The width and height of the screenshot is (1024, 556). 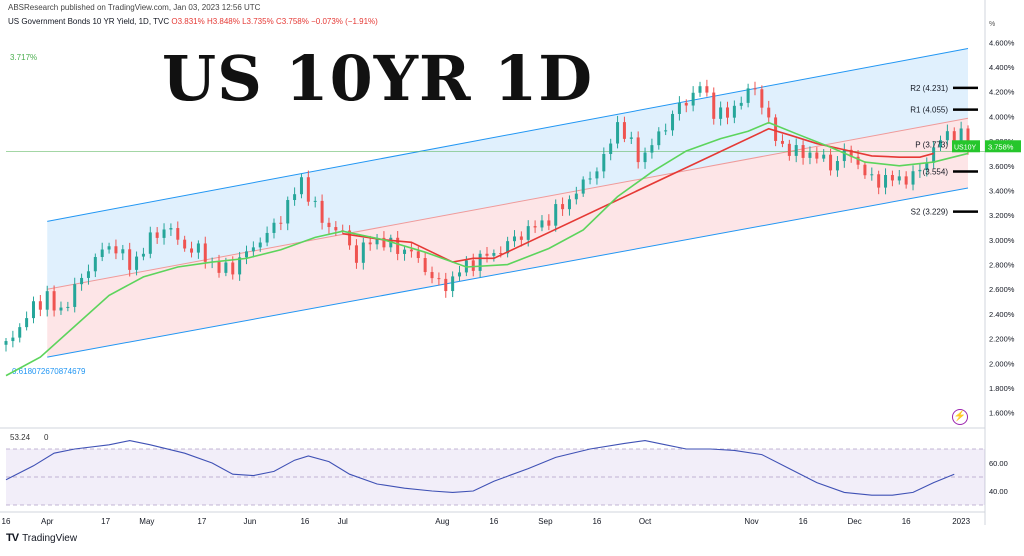 What do you see at coordinates (929, 88) in the screenshot?
I see `pivot-label-0: R2 (4.231)` at bounding box center [929, 88].